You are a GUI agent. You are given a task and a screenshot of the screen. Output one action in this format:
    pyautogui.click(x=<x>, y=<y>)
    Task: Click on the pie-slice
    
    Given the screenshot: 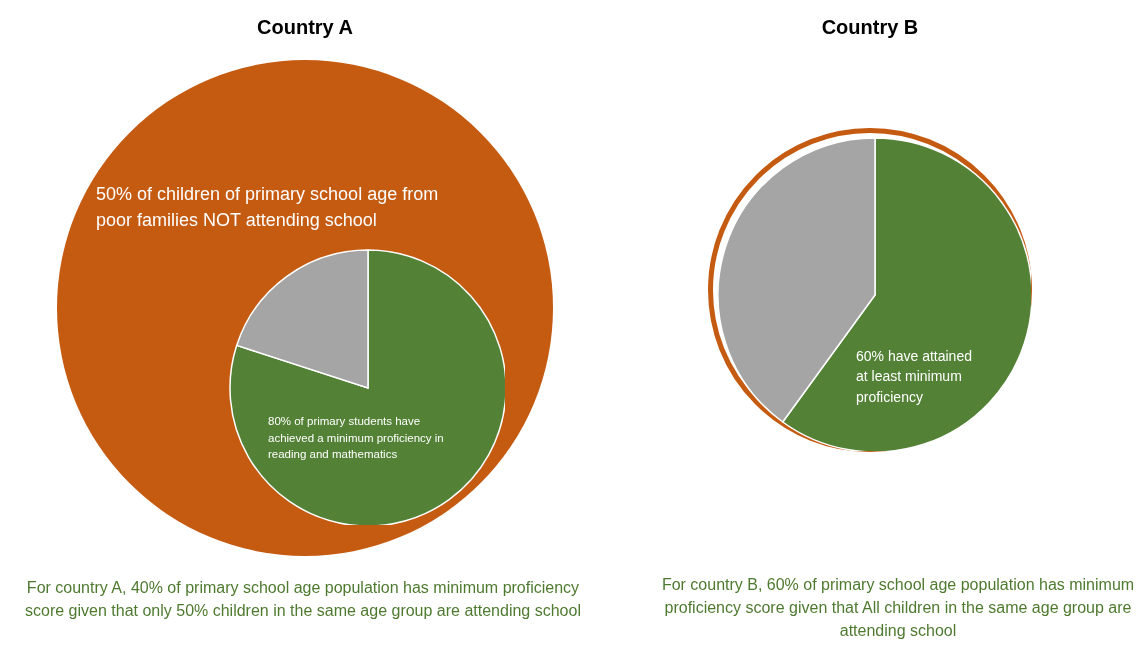 What is the action you would take?
    pyautogui.click(x=367, y=387)
    